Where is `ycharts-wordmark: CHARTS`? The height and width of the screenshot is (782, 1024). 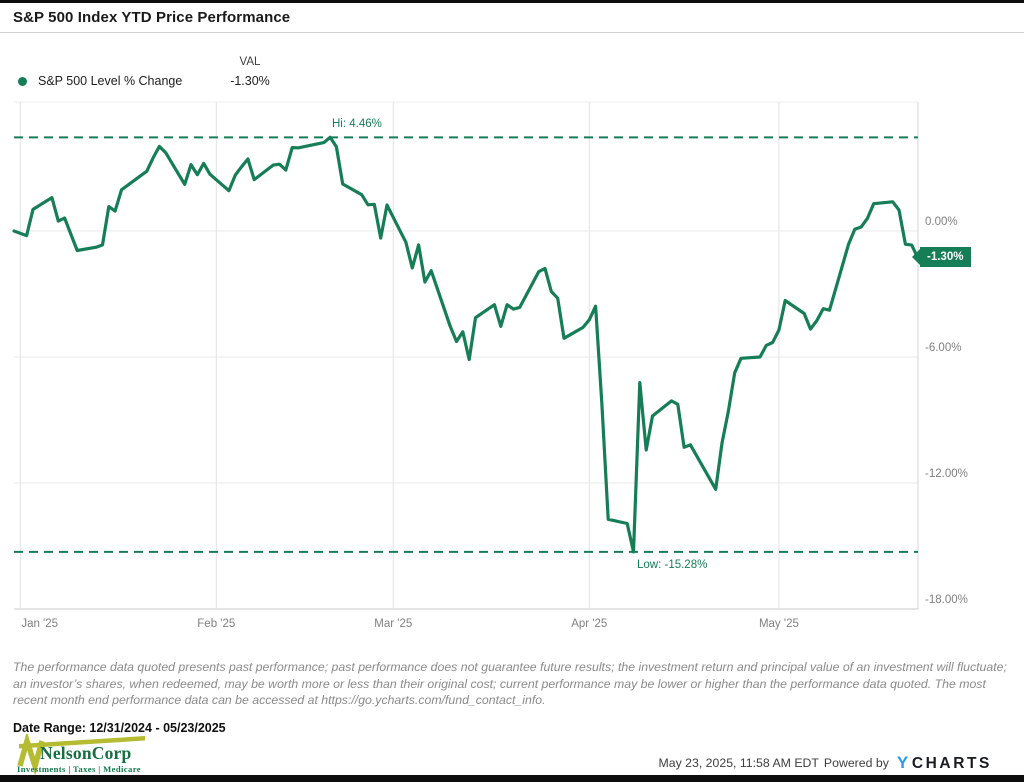 ycharts-wordmark: CHARTS is located at coordinates (951, 763).